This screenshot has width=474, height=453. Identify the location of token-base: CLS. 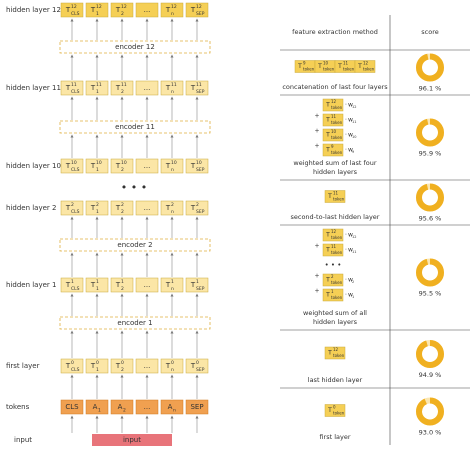
(72, 407).